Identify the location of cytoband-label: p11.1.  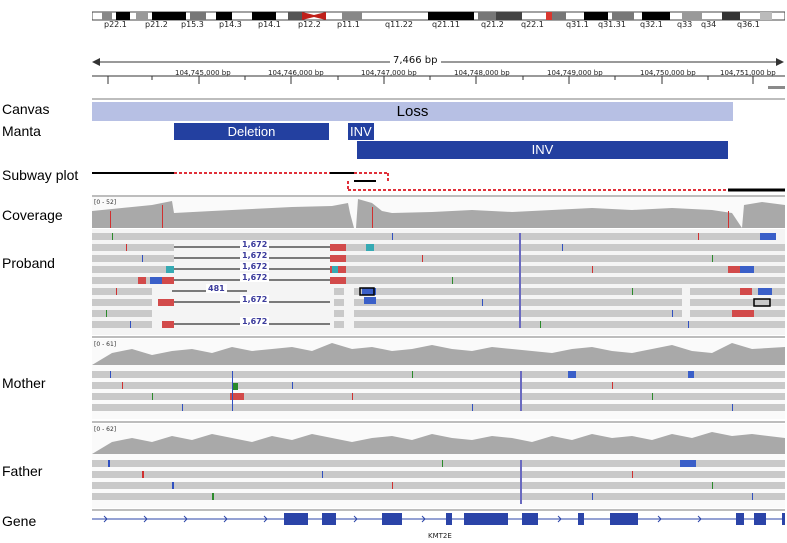
(348, 24).